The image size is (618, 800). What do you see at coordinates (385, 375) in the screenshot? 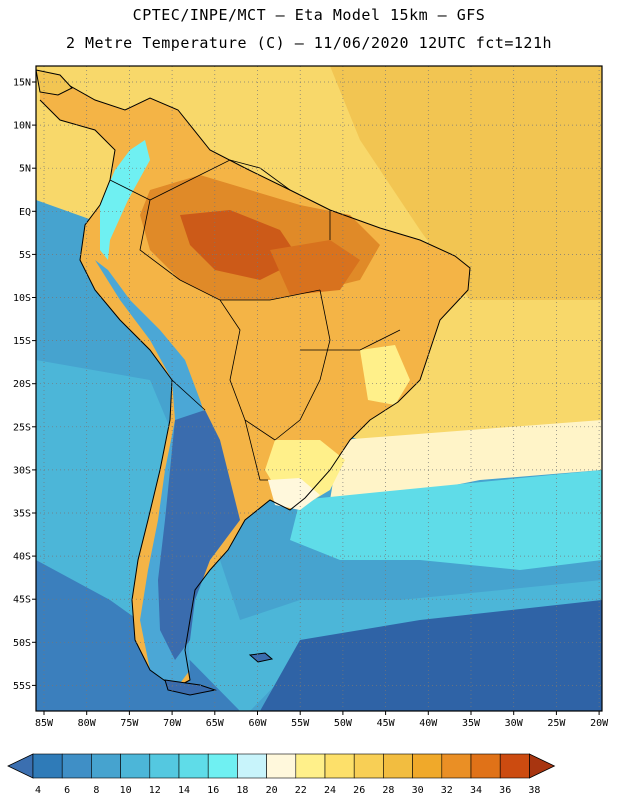
I see `southeast-brazil-mild-patch` at bounding box center [385, 375].